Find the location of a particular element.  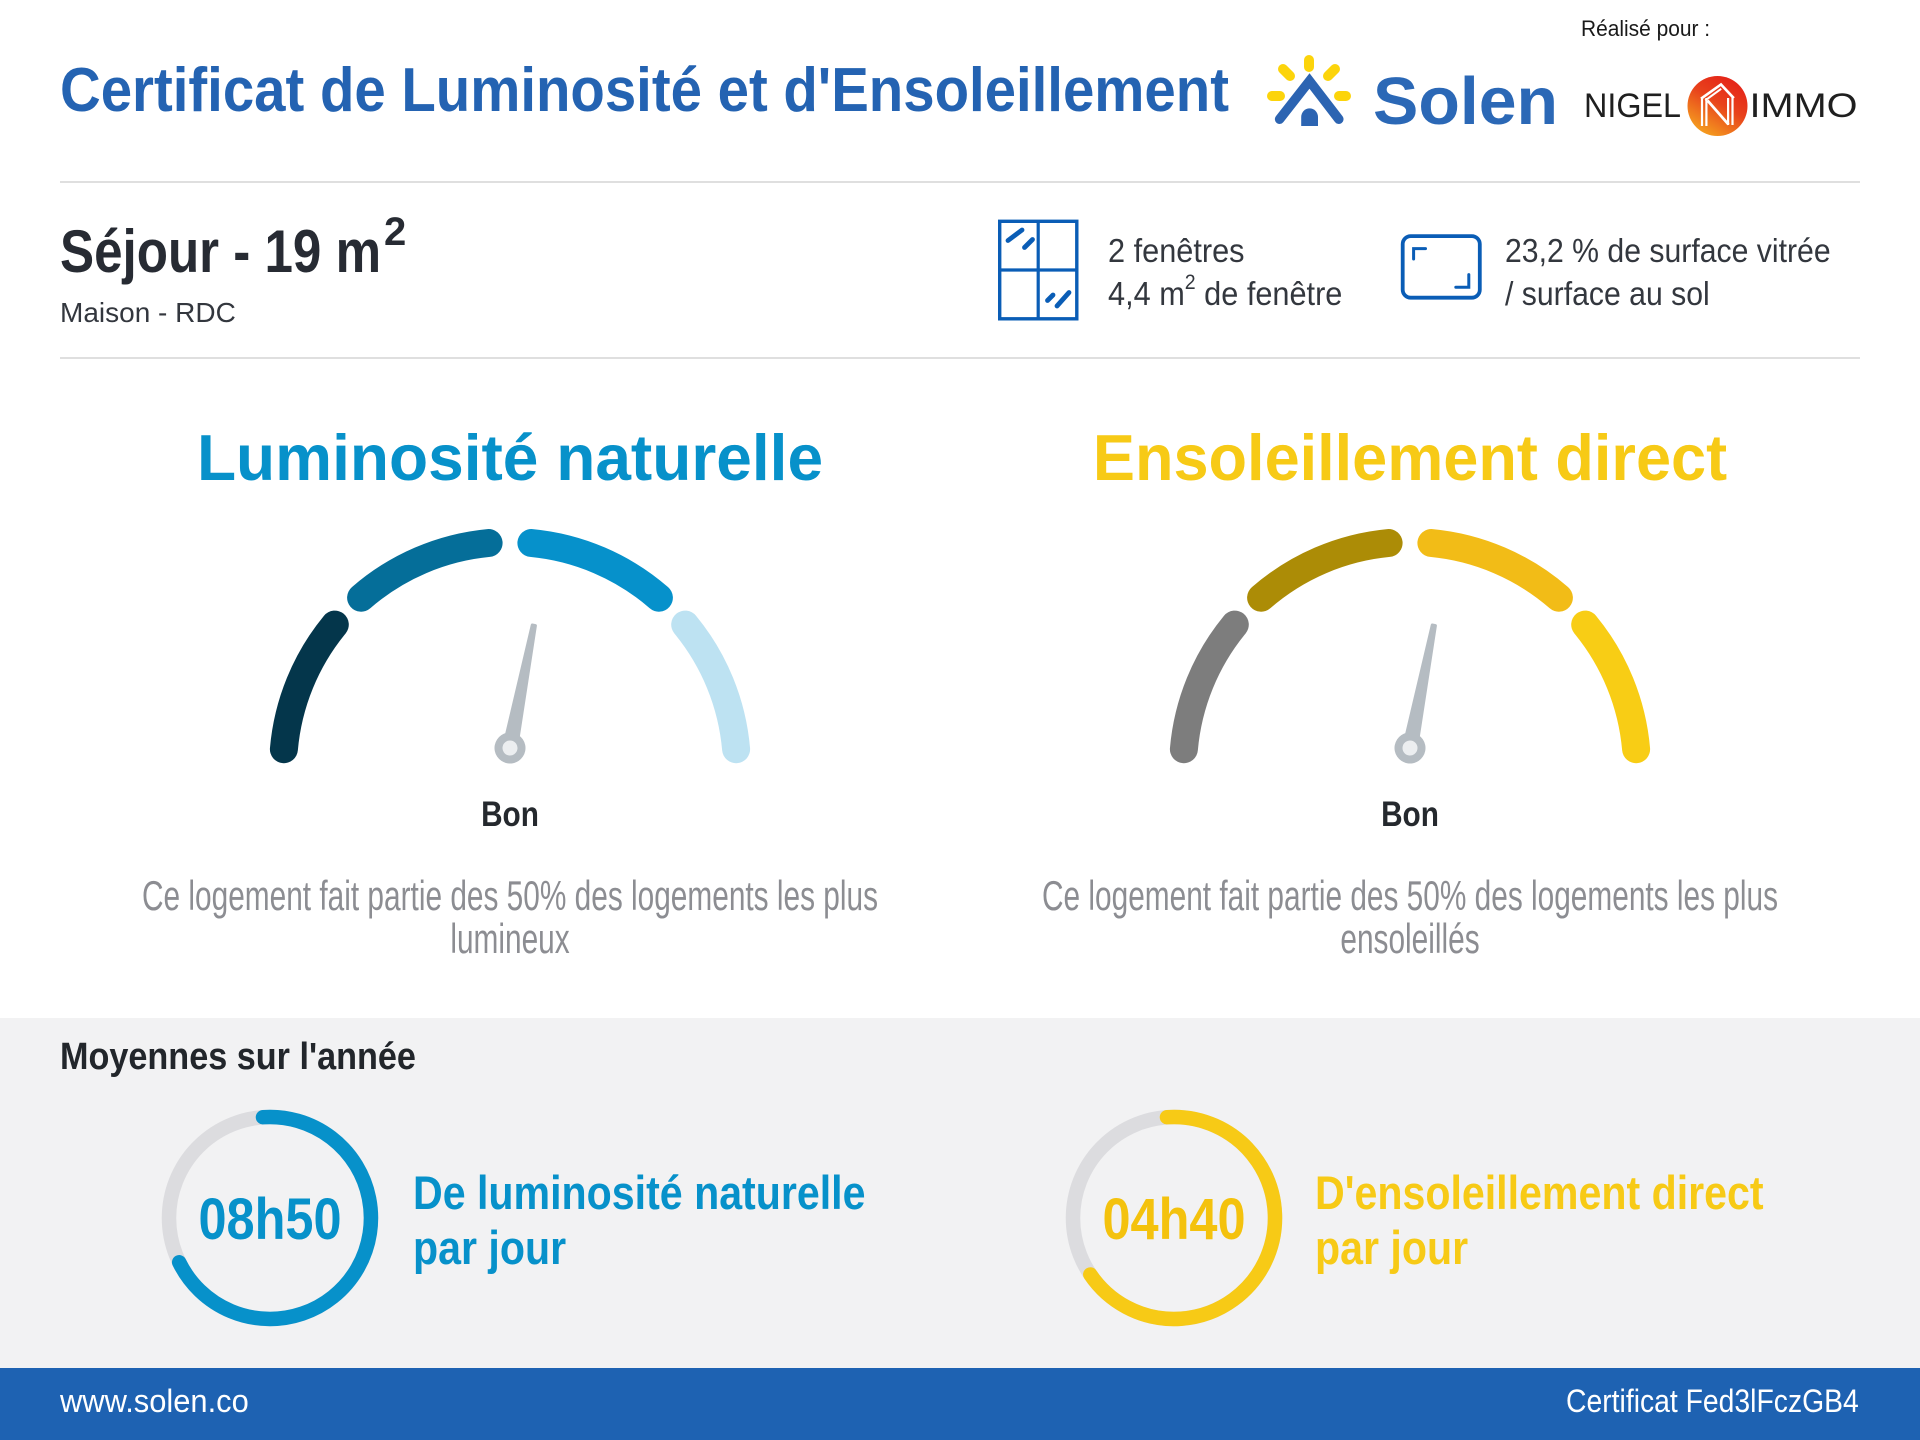

svg-text: IMMO is located at coordinates (1804, 106).